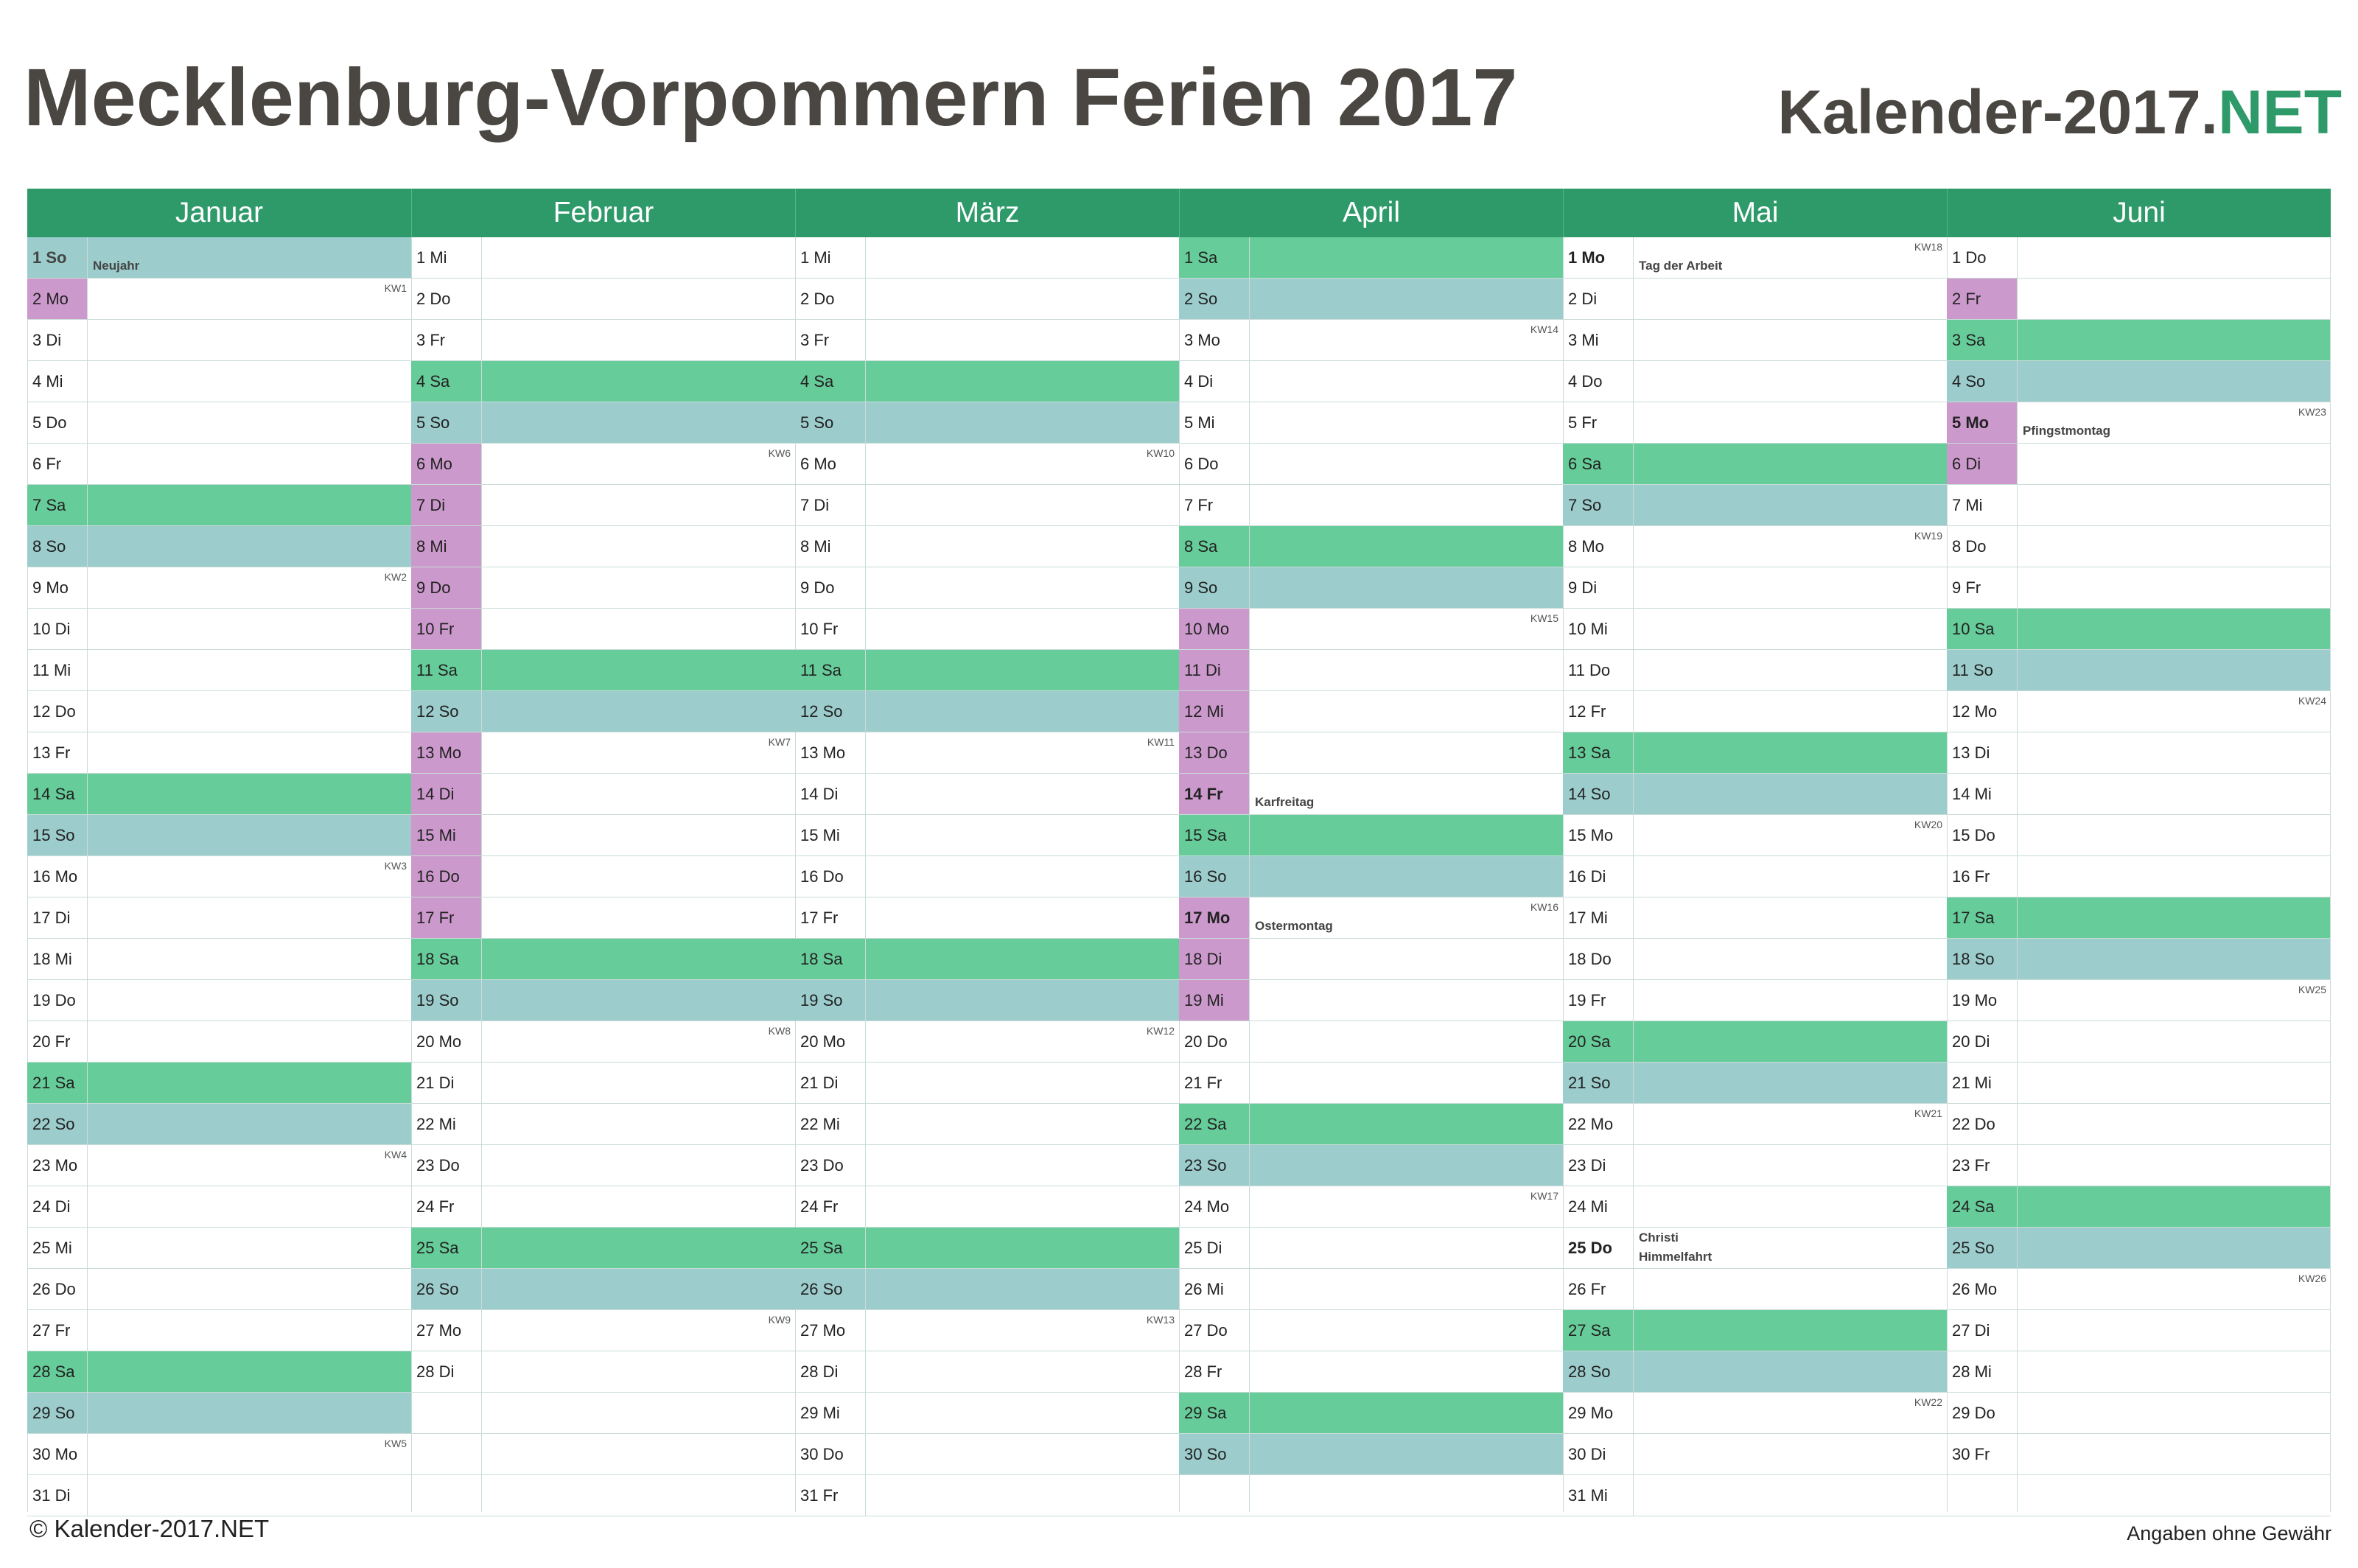  I want to click on day-row: 7 Di, so click(987, 505).